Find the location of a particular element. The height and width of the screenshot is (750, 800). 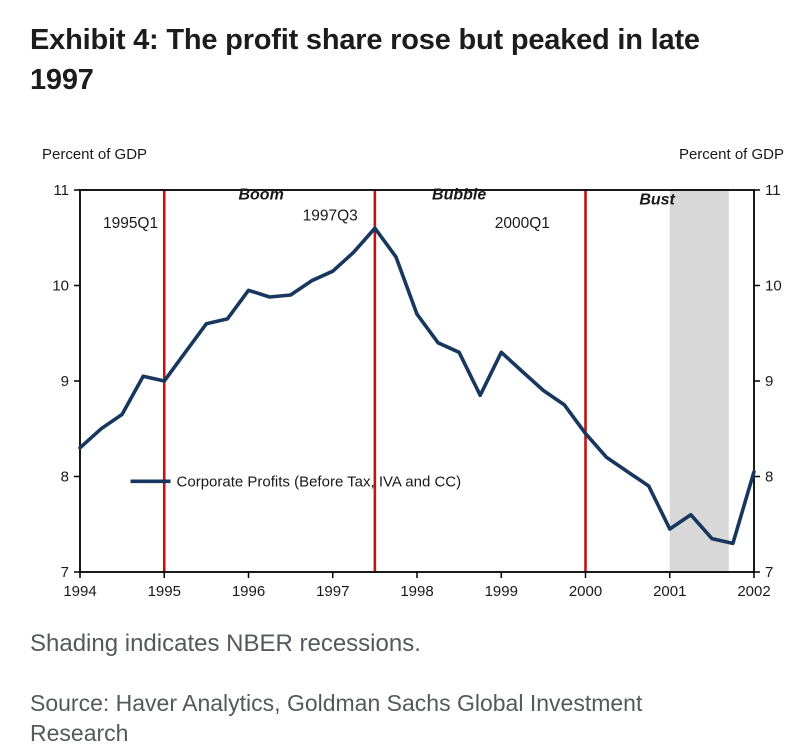

y-tick-label-right: 8 is located at coordinates (769, 477).